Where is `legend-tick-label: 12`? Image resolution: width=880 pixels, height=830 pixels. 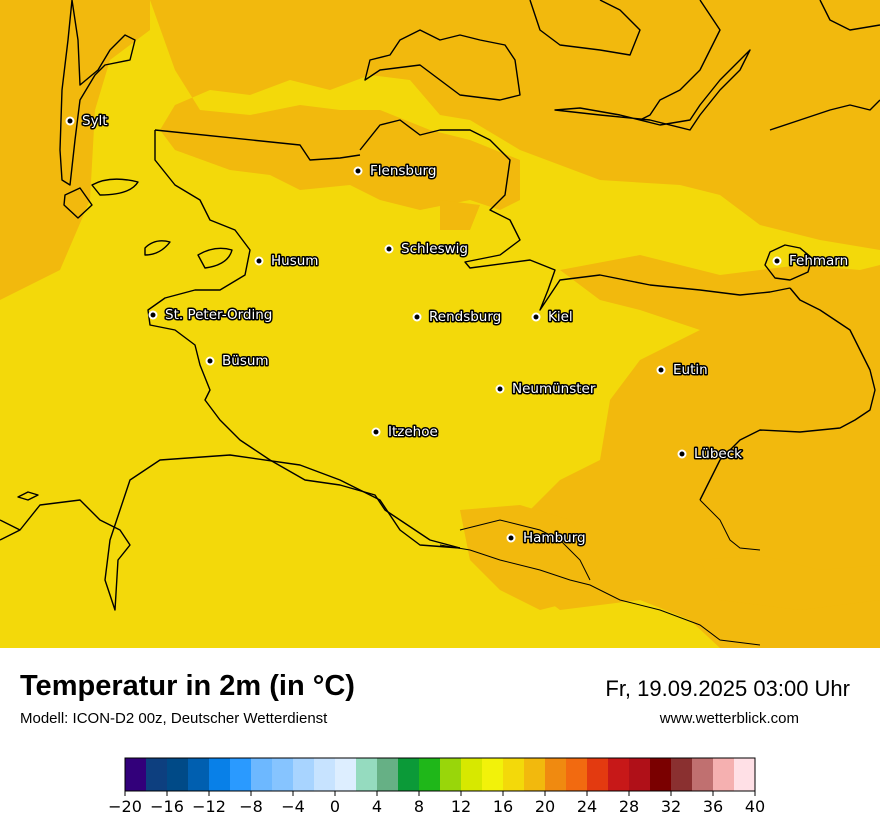 legend-tick-label: 12 is located at coordinates (461, 806).